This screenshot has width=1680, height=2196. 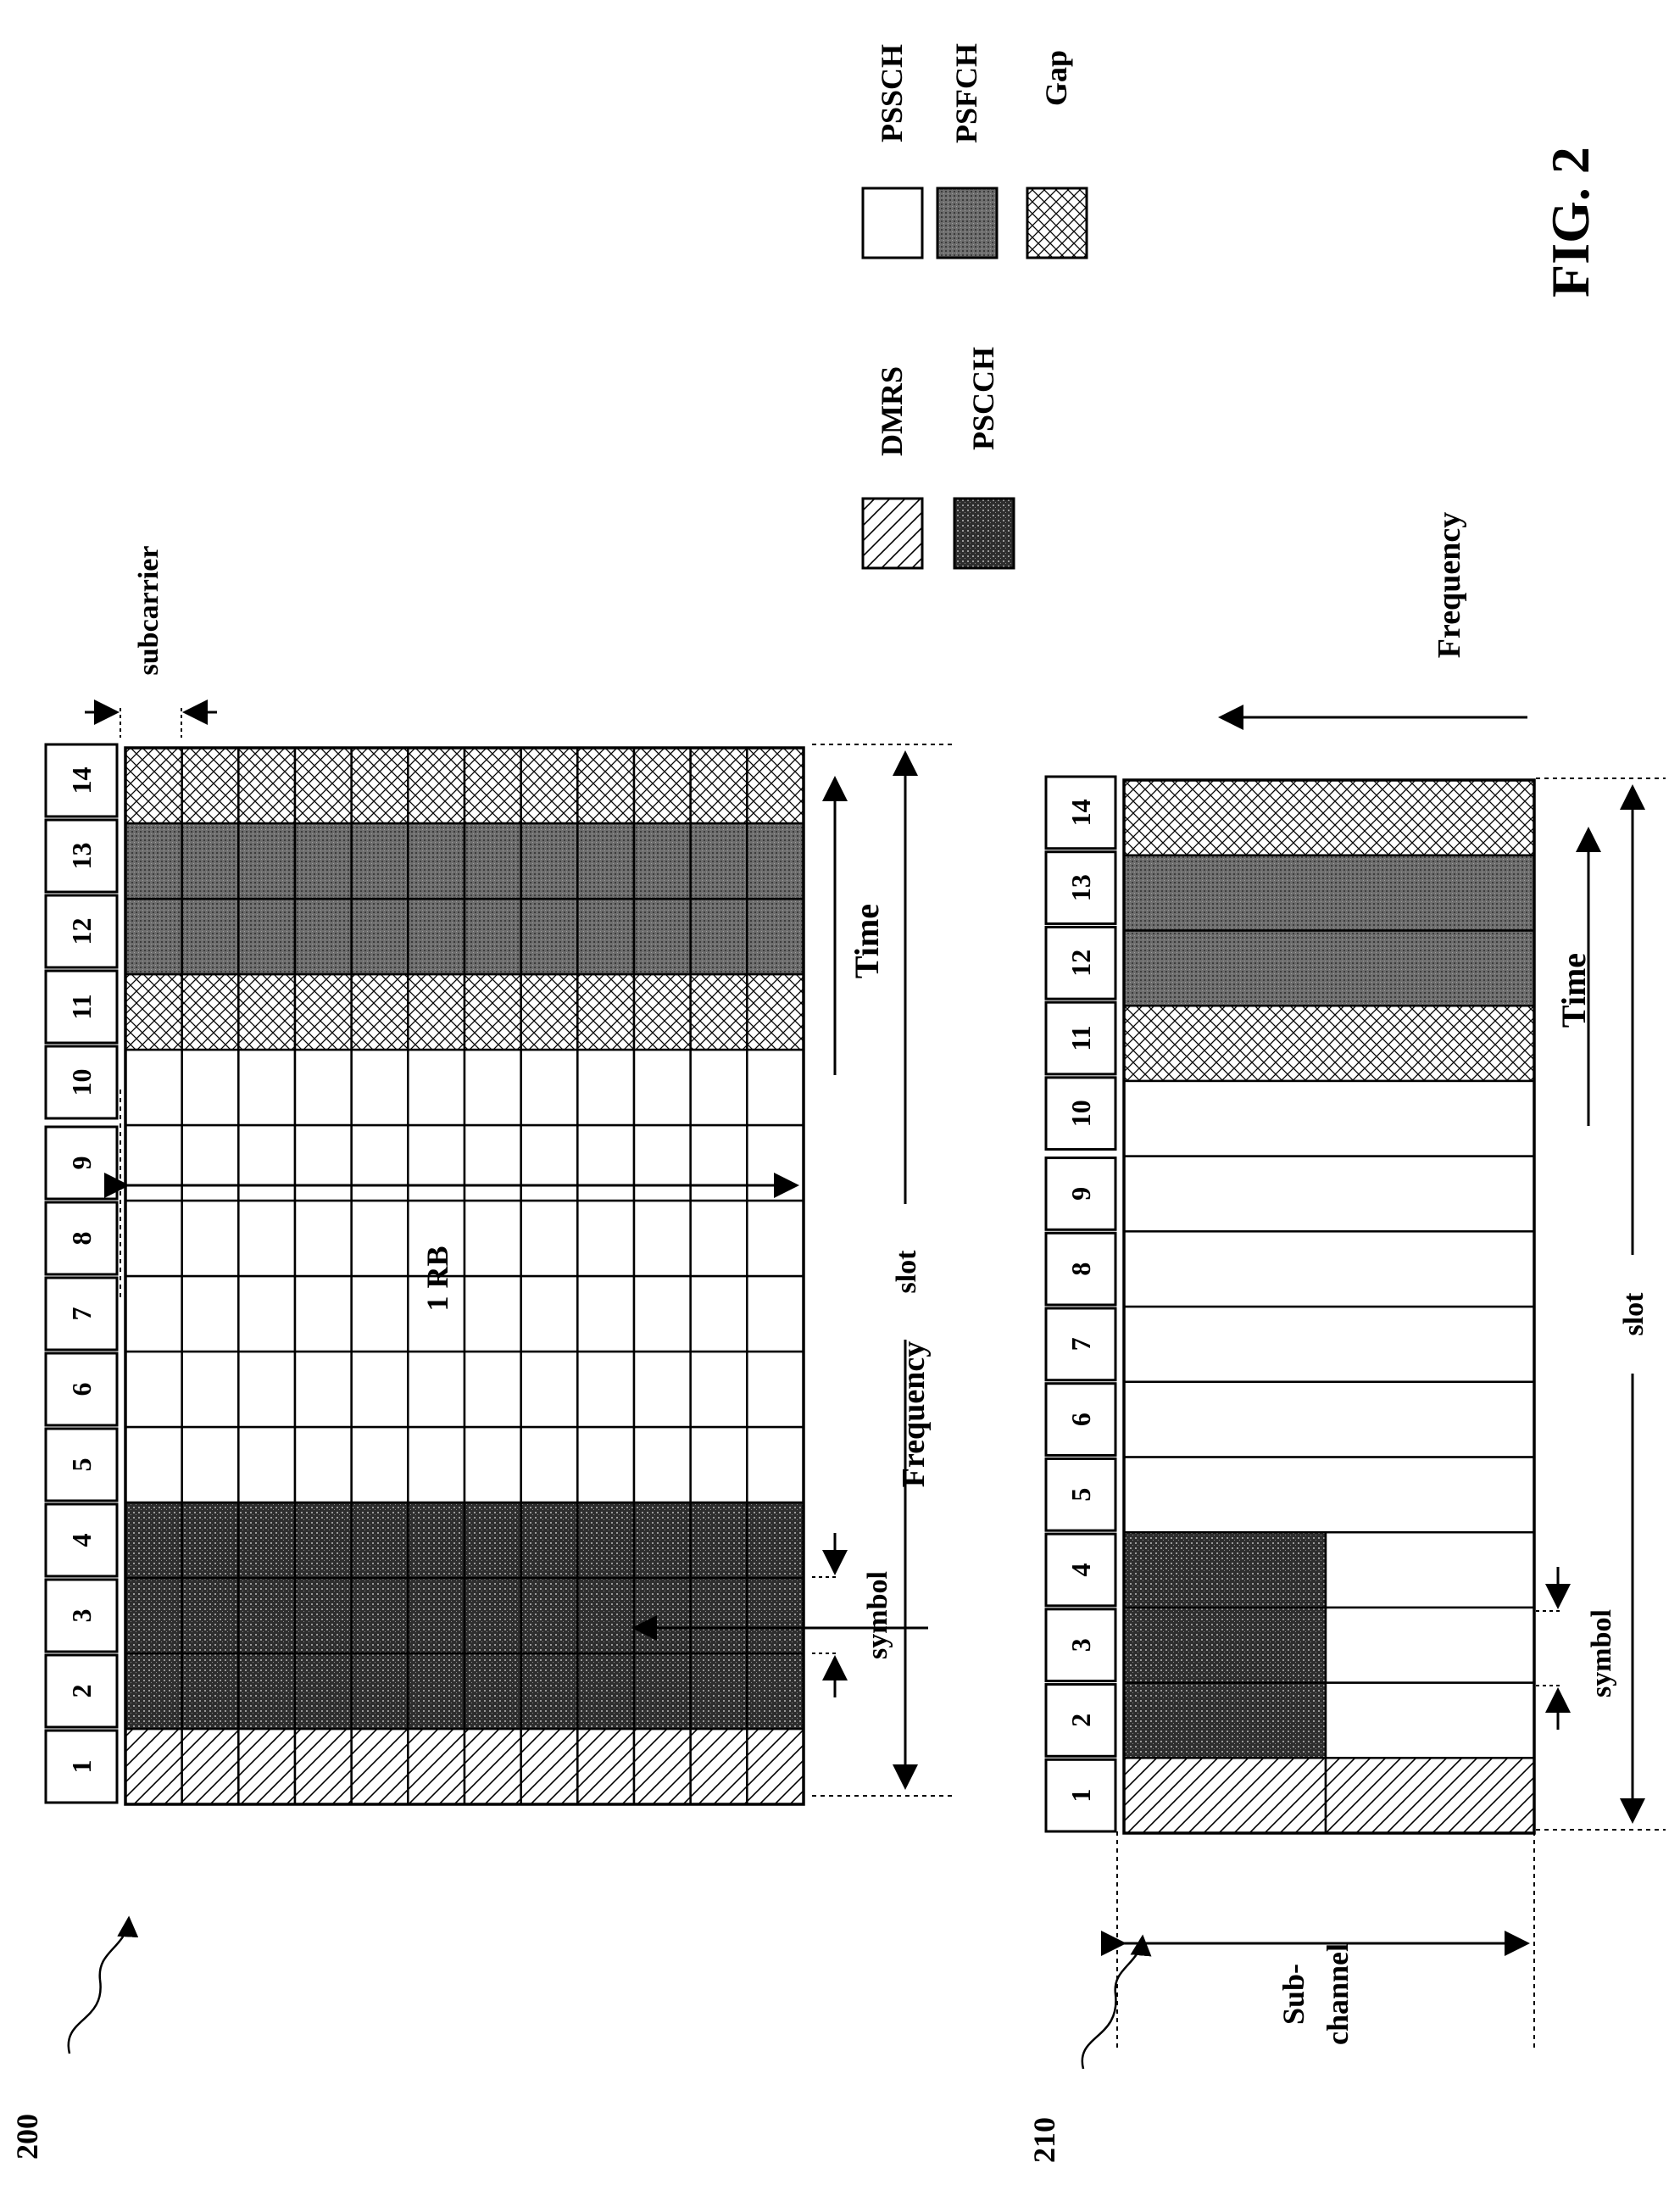 What do you see at coordinates (1080, 1113) in the screenshot?
I see `bottom-symbol-index-label: 10` at bounding box center [1080, 1113].